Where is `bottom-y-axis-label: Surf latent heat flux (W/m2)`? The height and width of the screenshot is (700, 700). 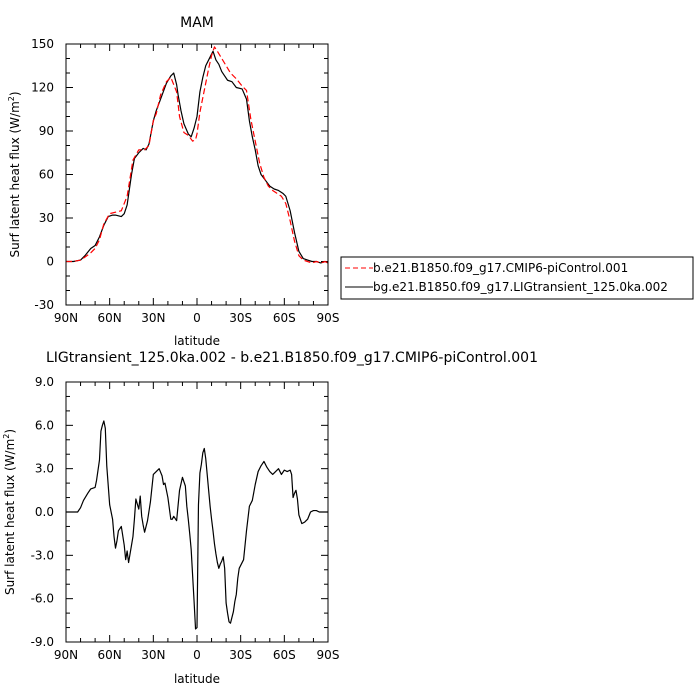 bottom-y-axis-label: Surf latent heat flux (W/m2) is located at coordinates (9, 512).